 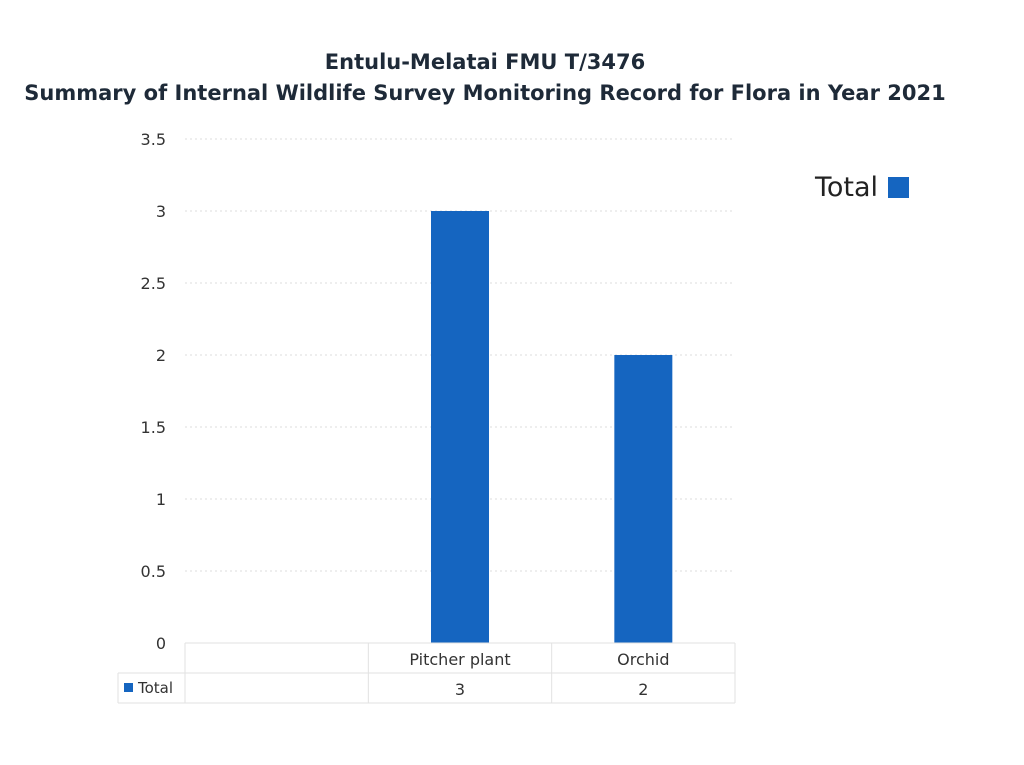 I want to click on legend: Total, so click(x=862, y=187).